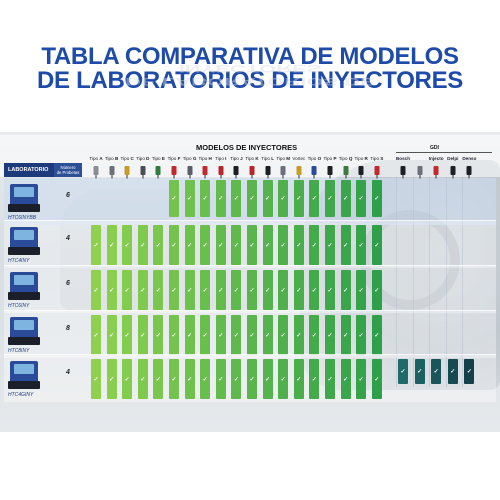 The width and height of the screenshot is (500, 500). I want to click on column-label-h: Tipo H, so click(205, 161).